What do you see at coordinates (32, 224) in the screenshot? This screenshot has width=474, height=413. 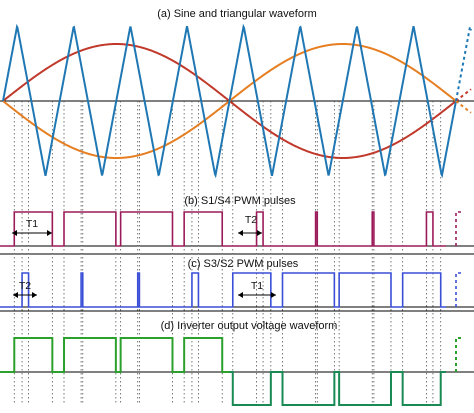 I see `interval-label-b1: T1` at bounding box center [32, 224].